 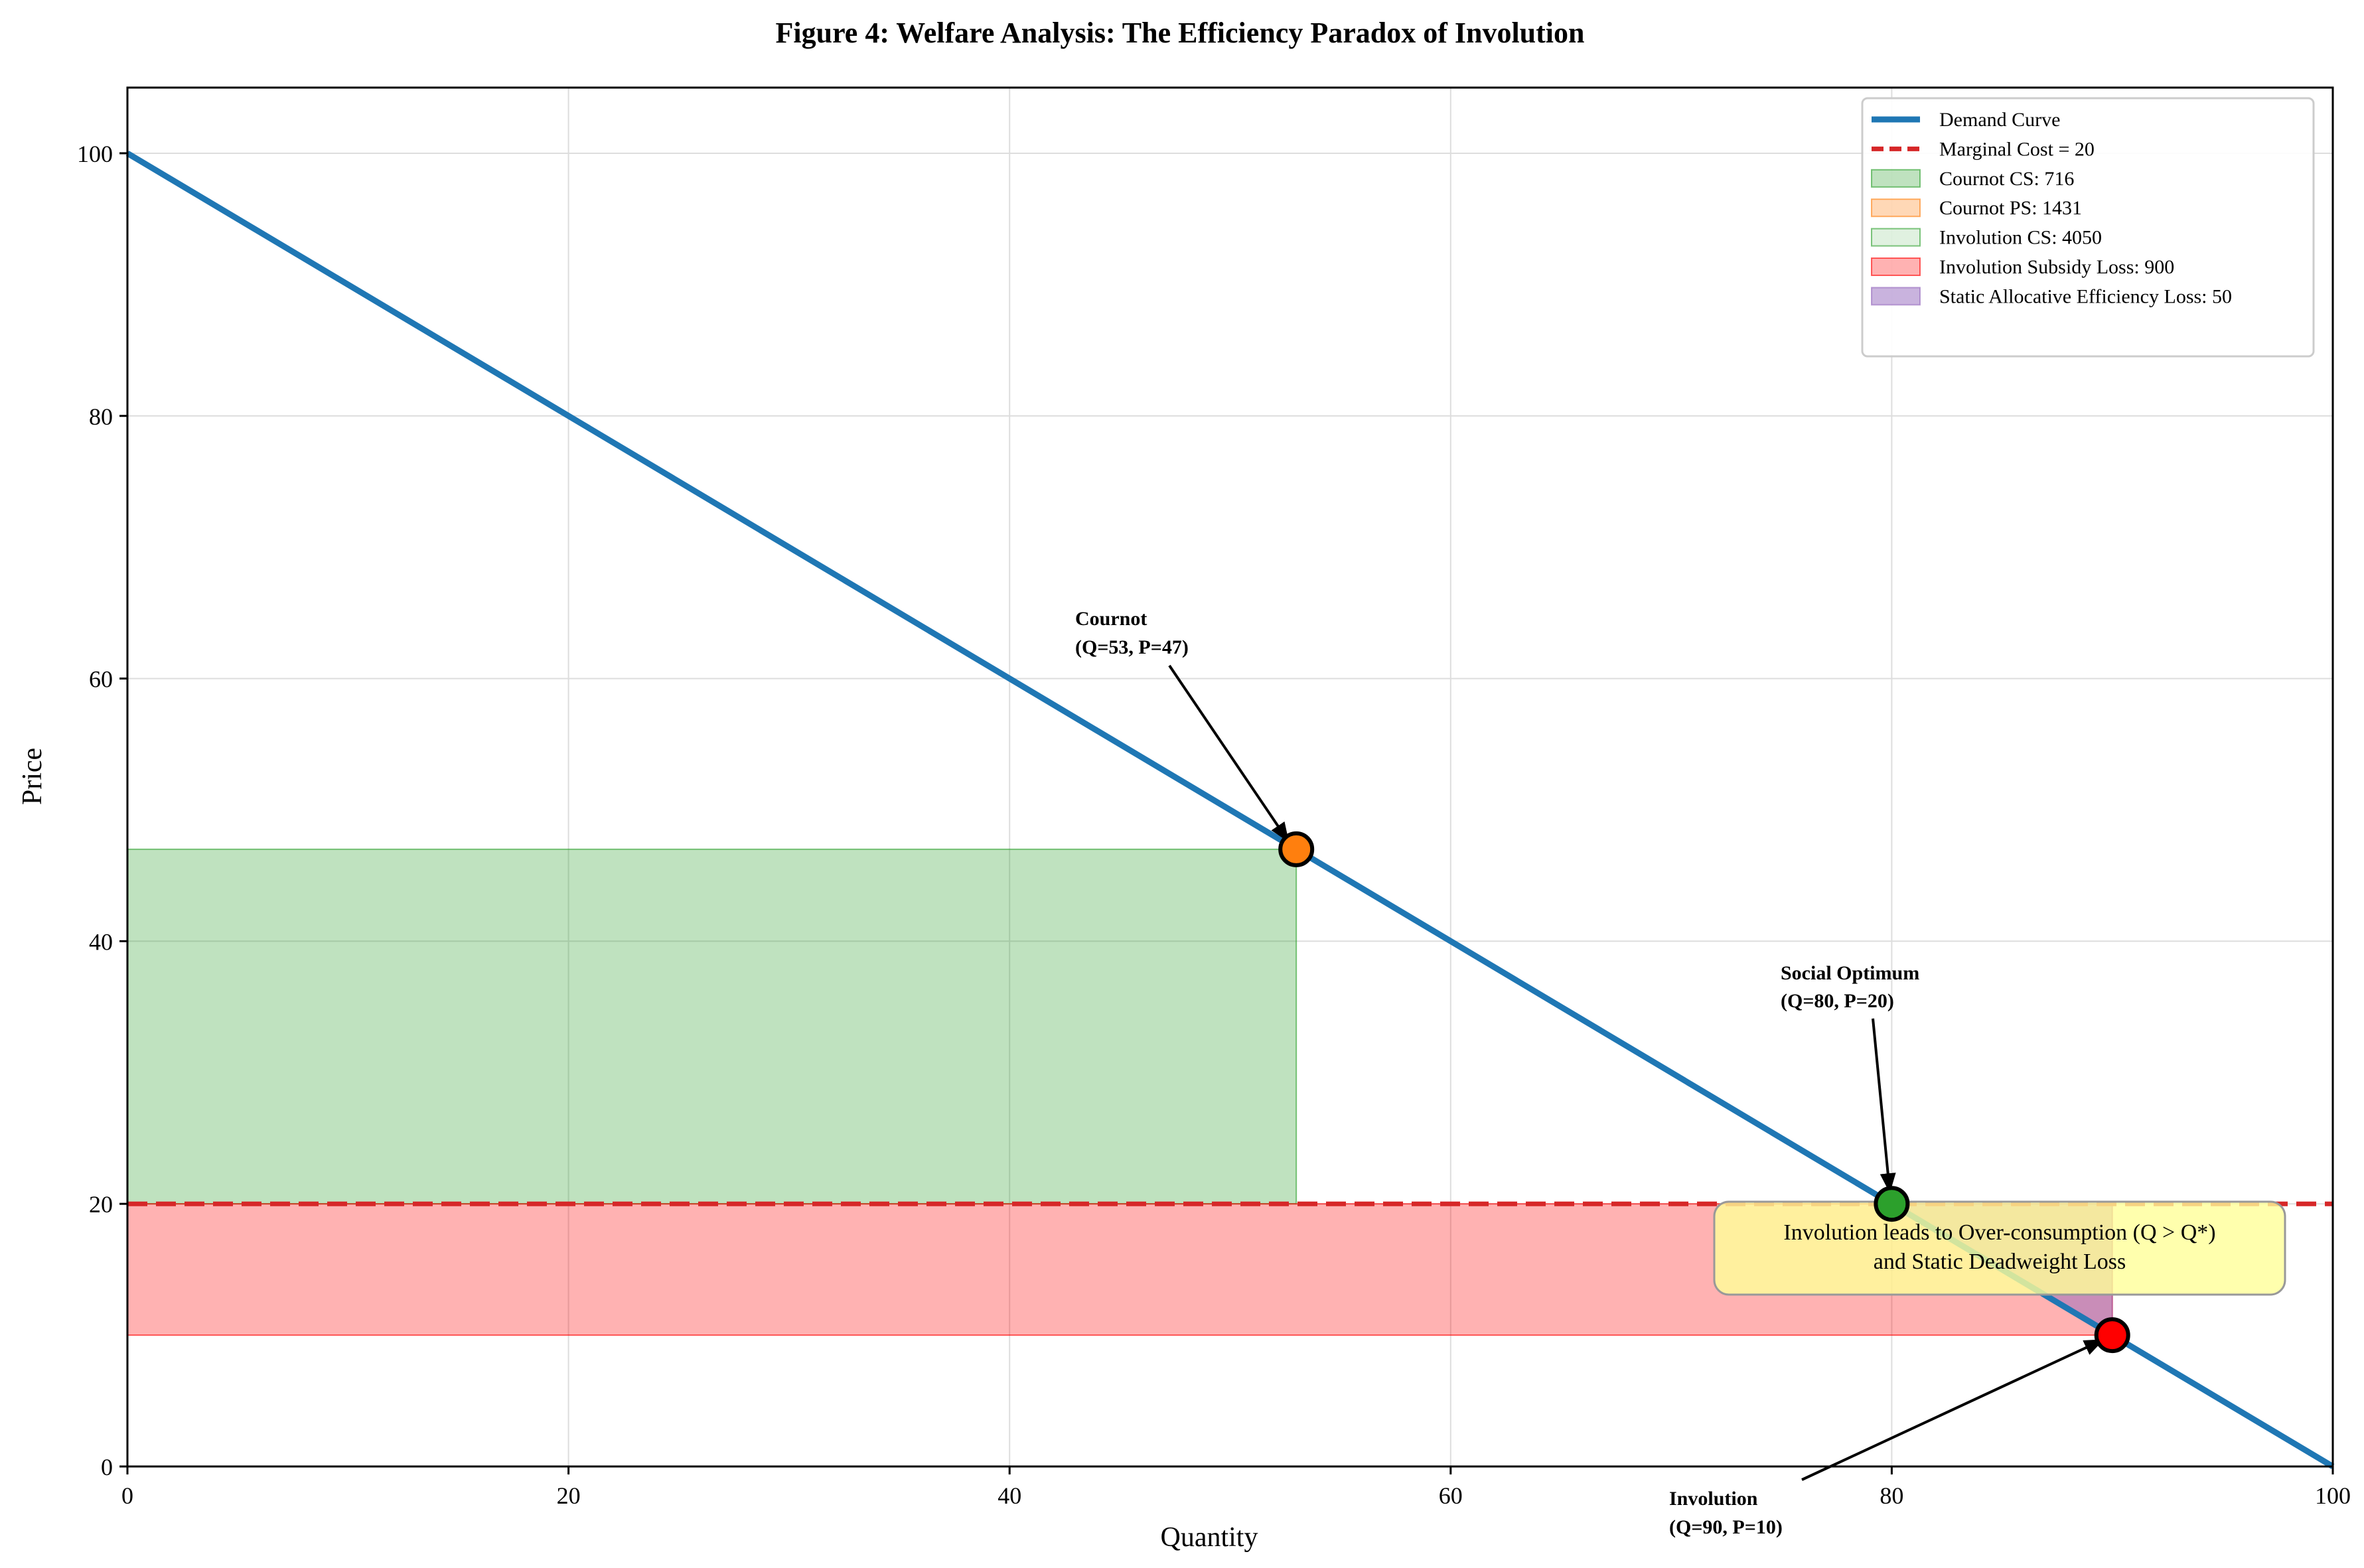 I want to click on x-tick-label: 60, so click(x=1451, y=1495).